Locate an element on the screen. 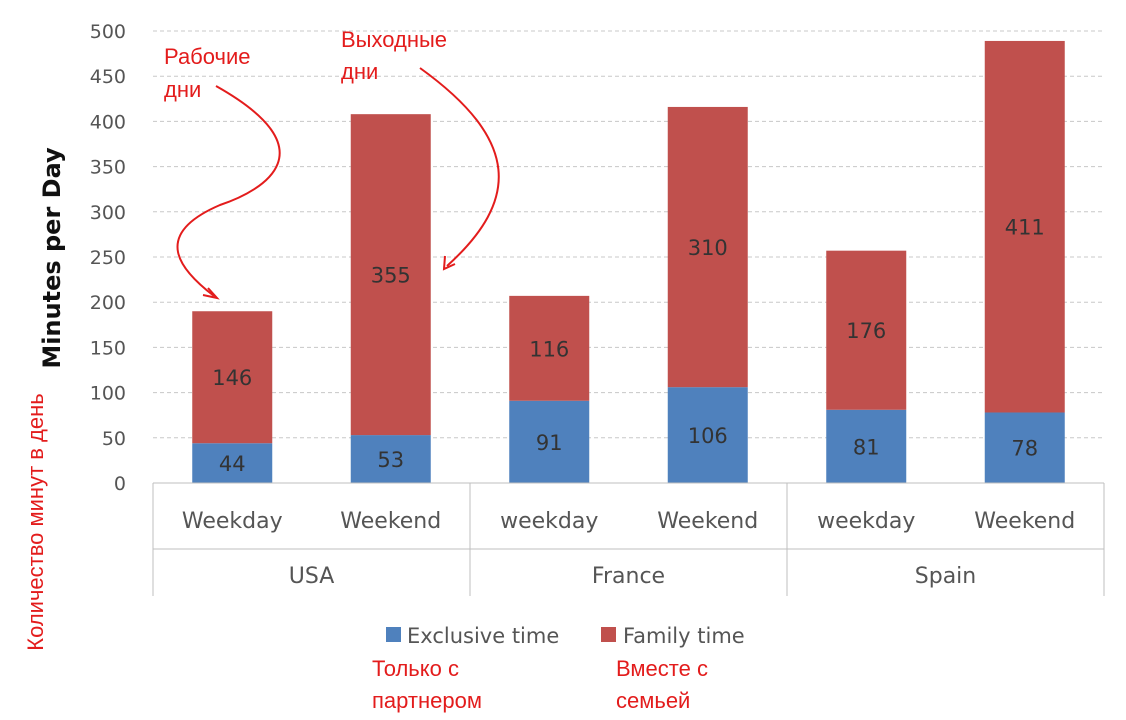  data-label: 310 is located at coordinates (708, 248).